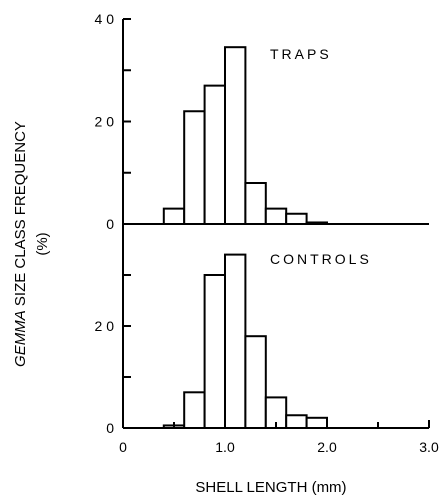  What do you see at coordinates (20, 338) in the screenshot?
I see `y-axis-title-italic: GEMMA` at bounding box center [20, 338].